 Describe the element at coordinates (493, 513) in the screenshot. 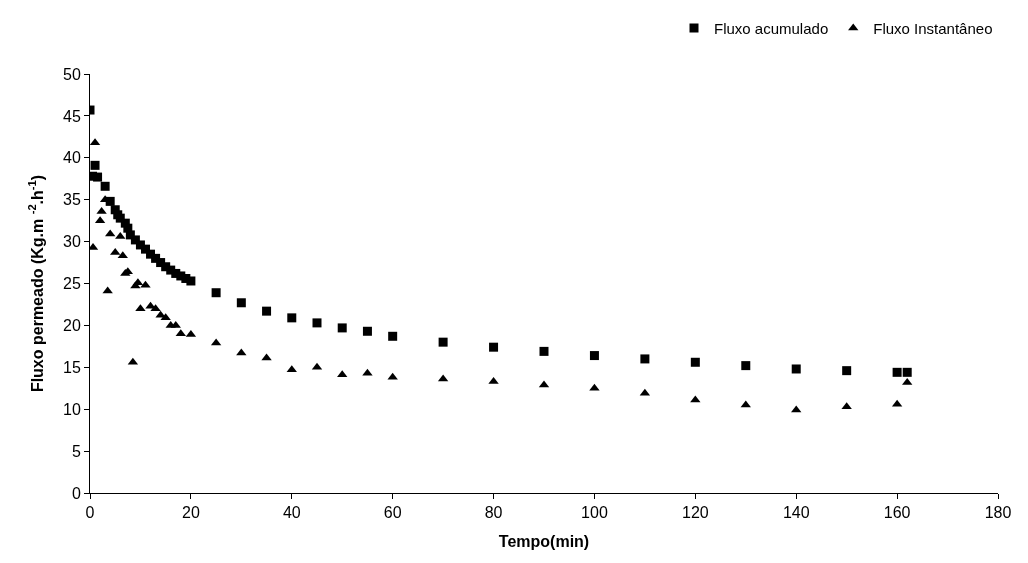

I see `x-tick-label: 80` at that location.